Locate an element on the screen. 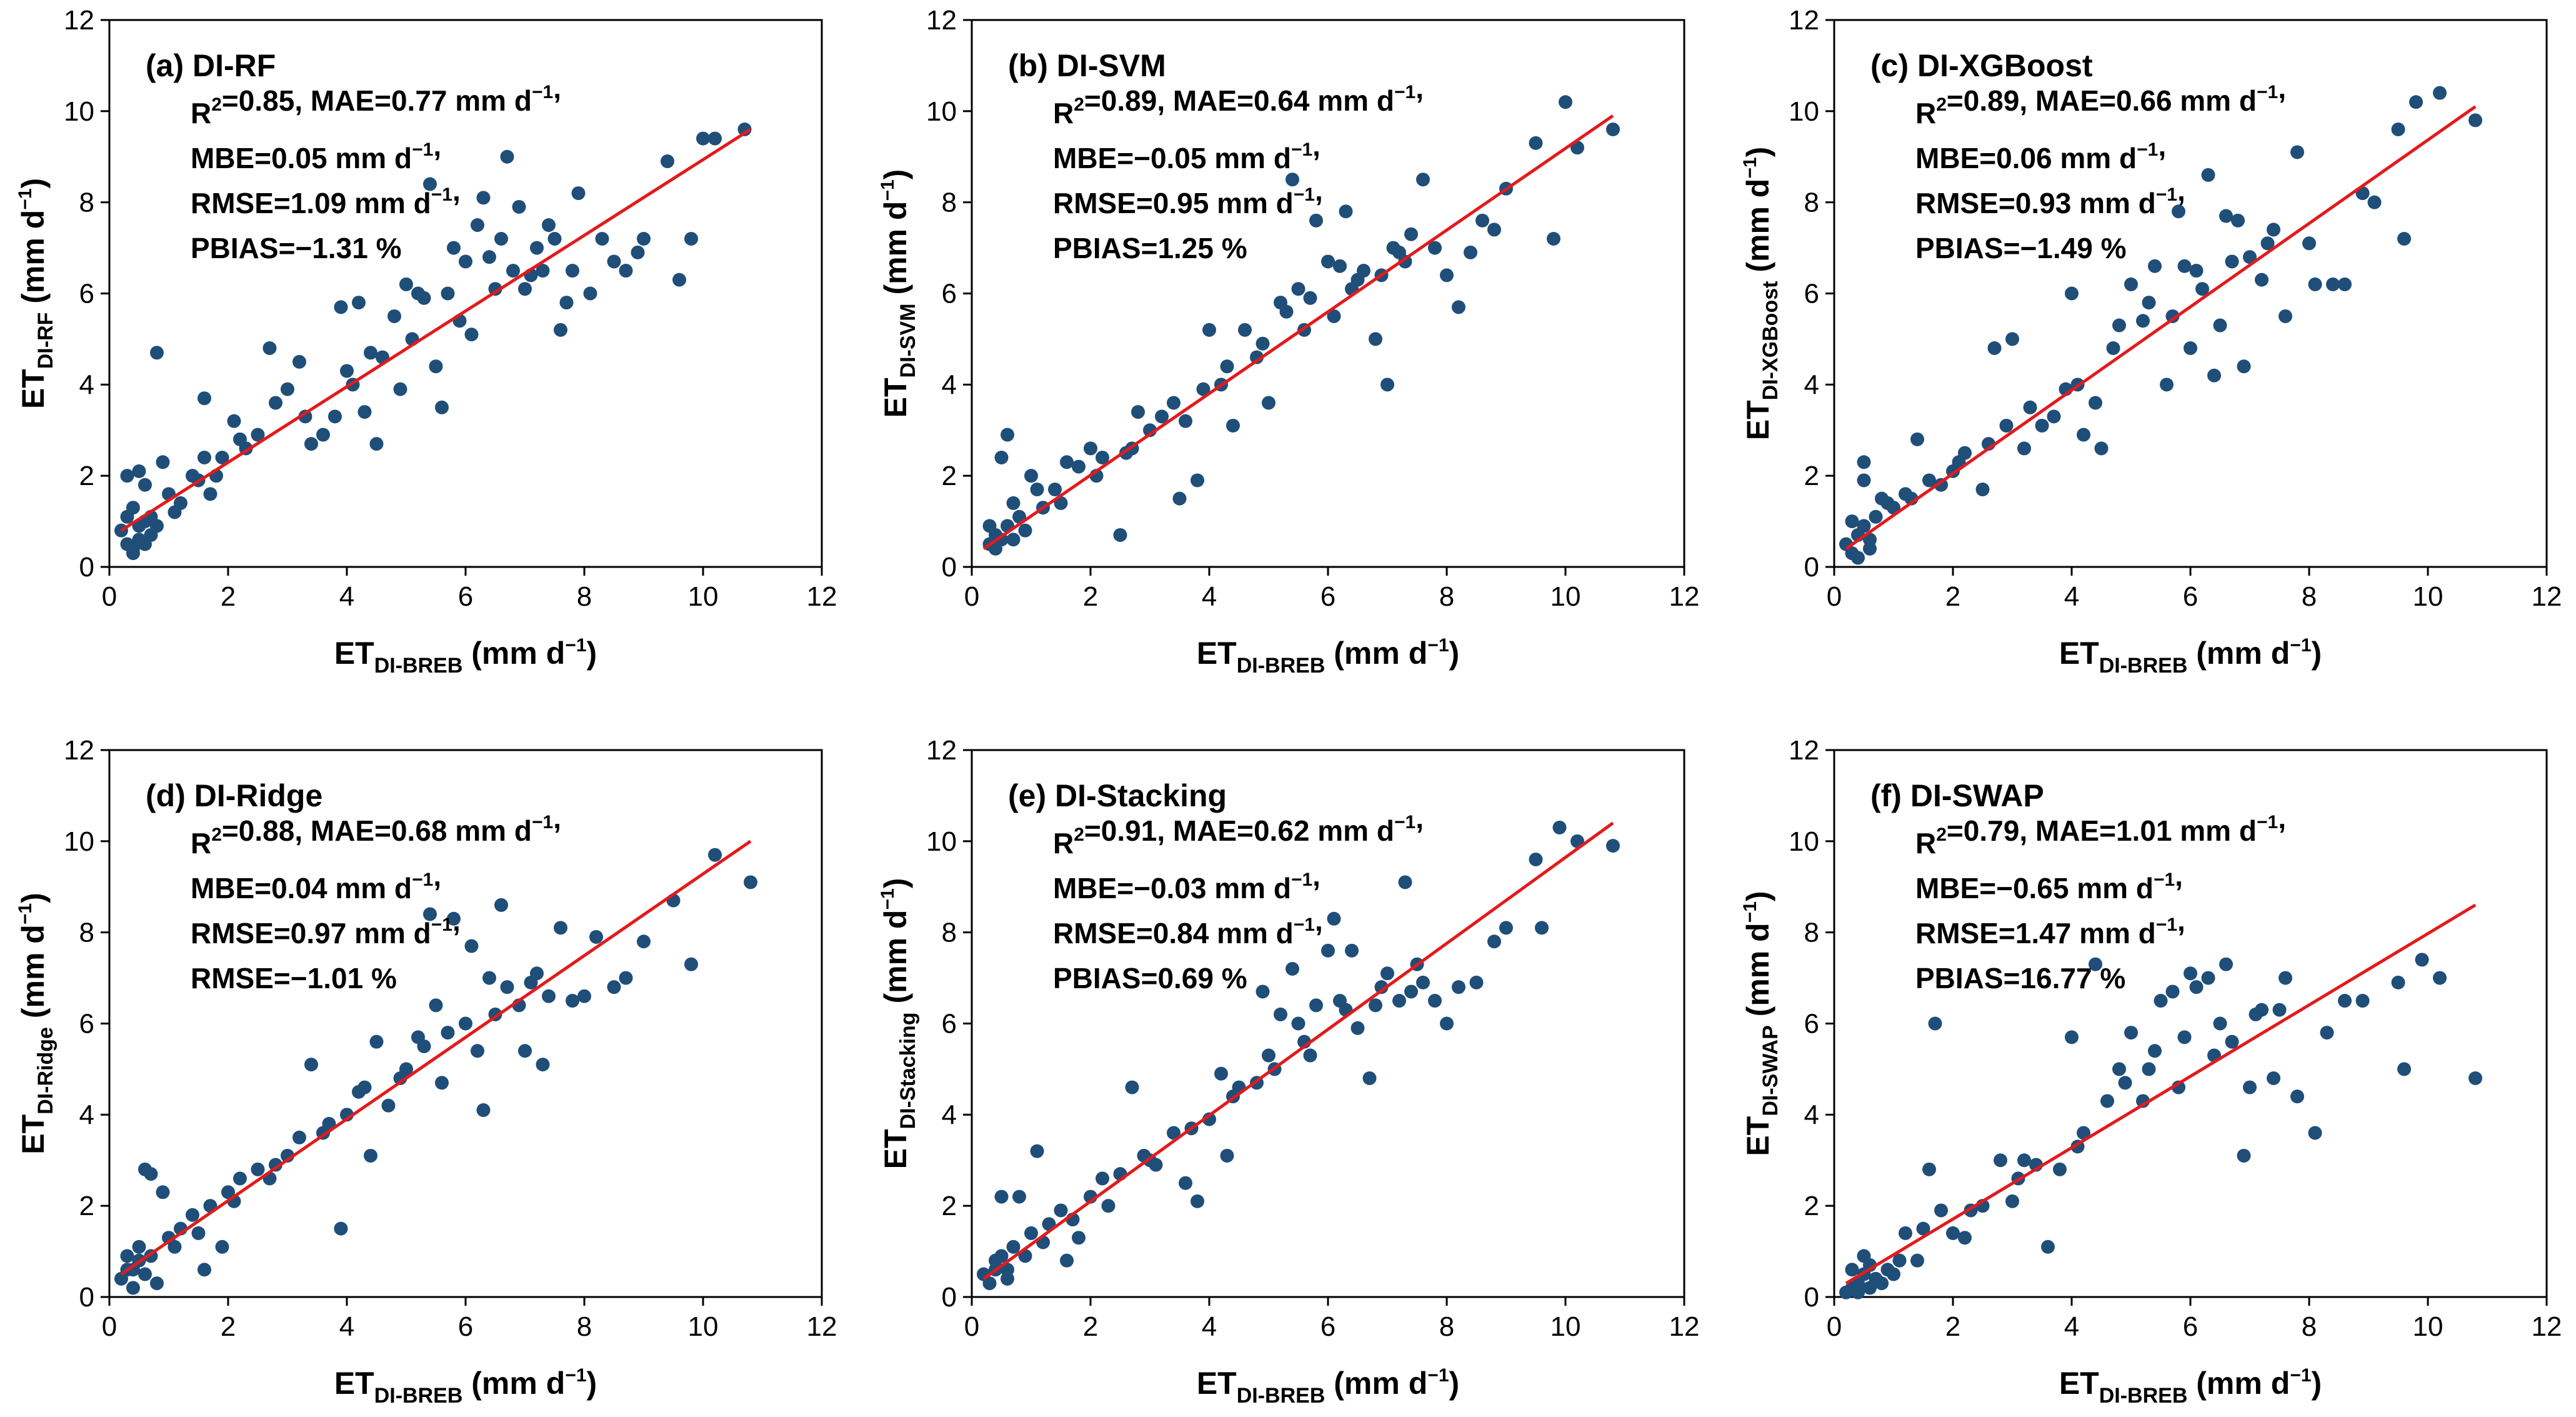 Image resolution: width=2576 pixels, height=1417 pixels. x-axis-label: ETDI-BREB (mm d−1) is located at coordinates (1328, 656).